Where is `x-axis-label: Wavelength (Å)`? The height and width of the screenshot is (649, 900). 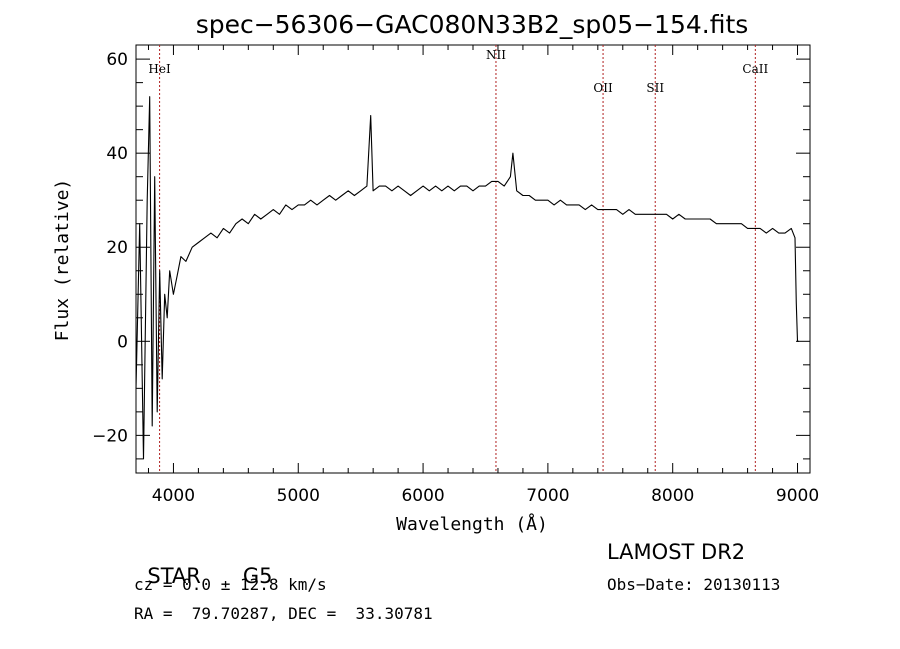
x-axis-label: Wavelength (Å) is located at coordinates (472, 524).